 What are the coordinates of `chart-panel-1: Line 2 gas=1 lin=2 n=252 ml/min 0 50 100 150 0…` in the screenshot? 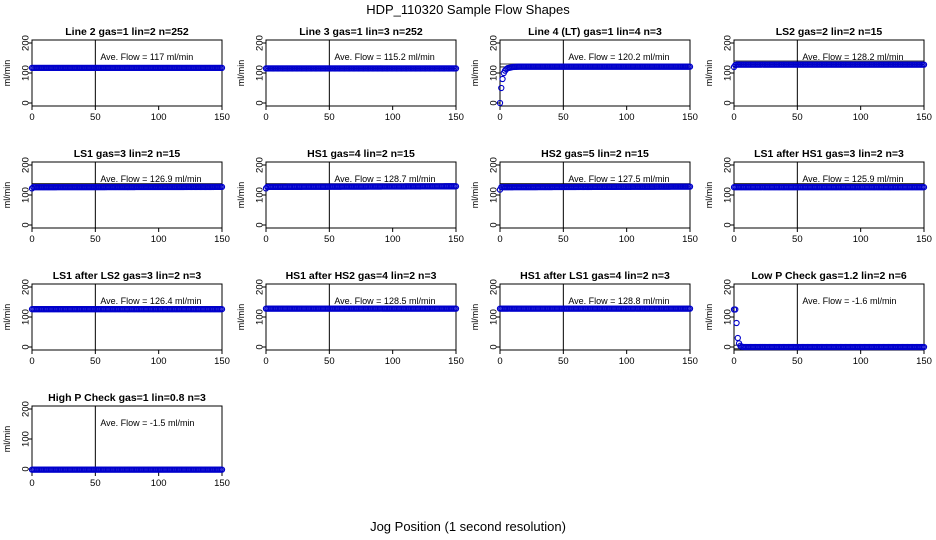 It's located at (116, 74).